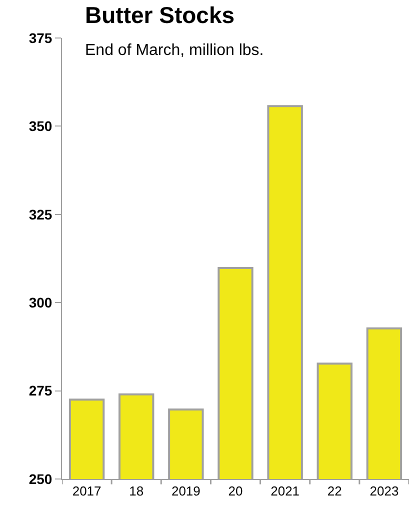 Image resolution: width=411 pixels, height=513 pixels. What do you see at coordinates (235, 491) in the screenshot?
I see `x-tick-label: 20` at bounding box center [235, 491].